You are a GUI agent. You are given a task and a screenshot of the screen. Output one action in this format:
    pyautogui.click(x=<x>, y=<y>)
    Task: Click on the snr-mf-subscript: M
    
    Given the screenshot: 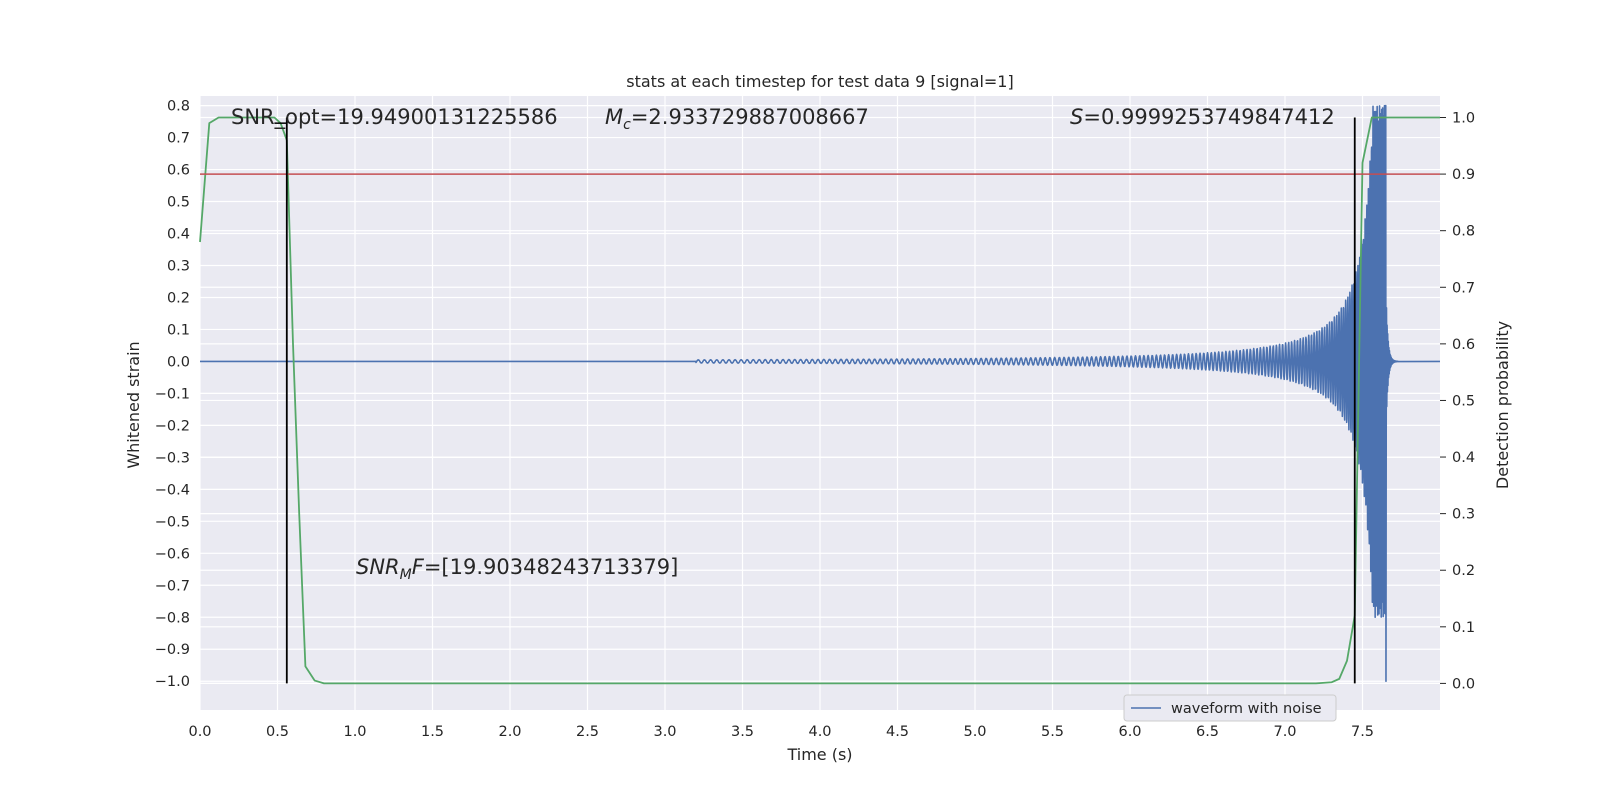 What is the action you would take?
    pyautogui.click(x=406, y=575)
    